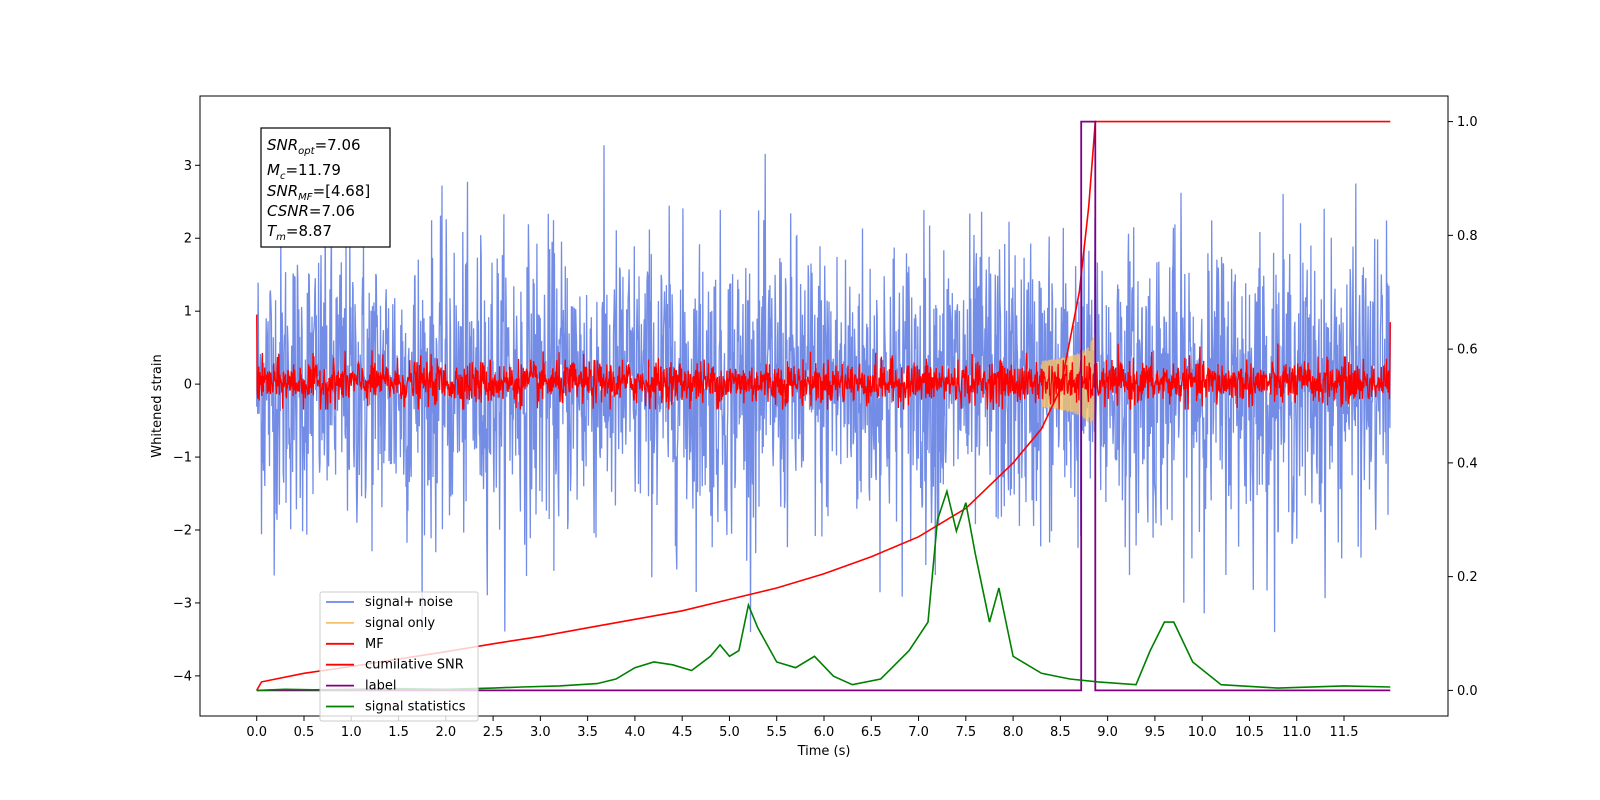 Image resolution: width=1600 pixels, height=800 pixels. I want to click on x-tick-label: 7.0, so click(918, 732).